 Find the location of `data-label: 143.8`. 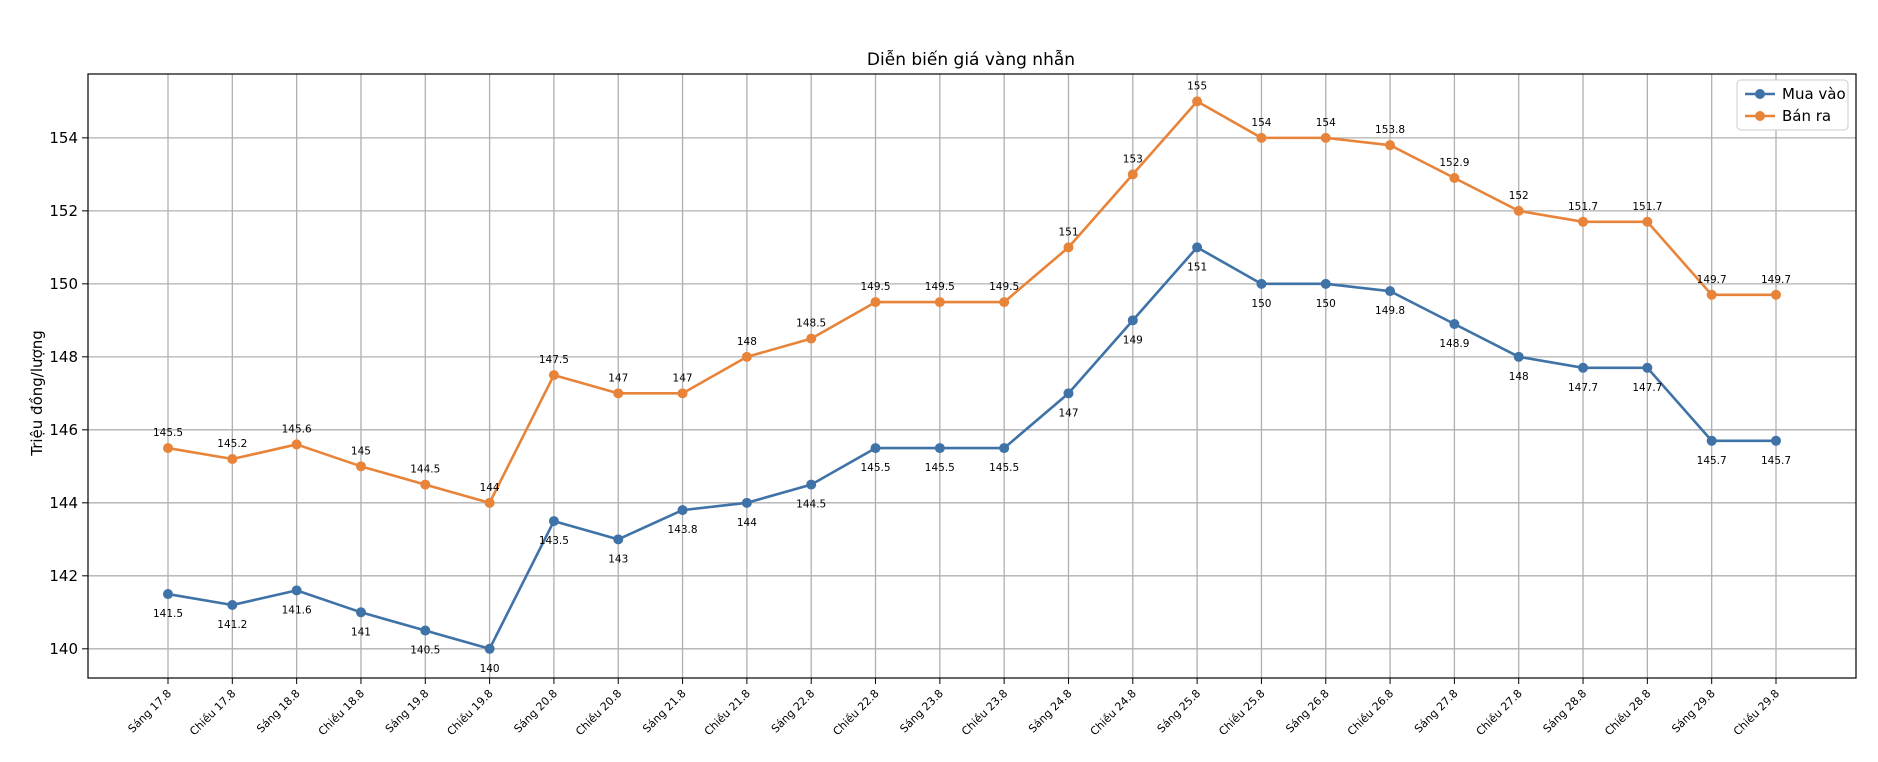

data-label: 143.8 is located at coordinates (683, 530).